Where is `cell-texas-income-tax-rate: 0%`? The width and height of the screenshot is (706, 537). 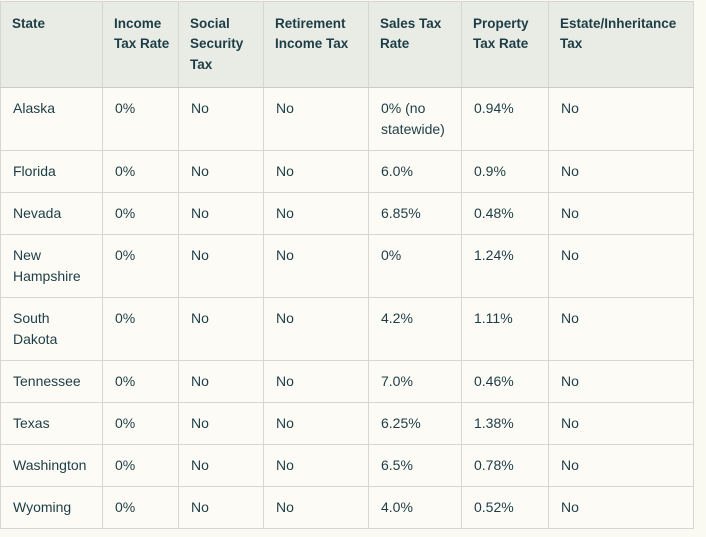 cell-texas-income-tax-rate: 0% is located at coordinates (140, 423).